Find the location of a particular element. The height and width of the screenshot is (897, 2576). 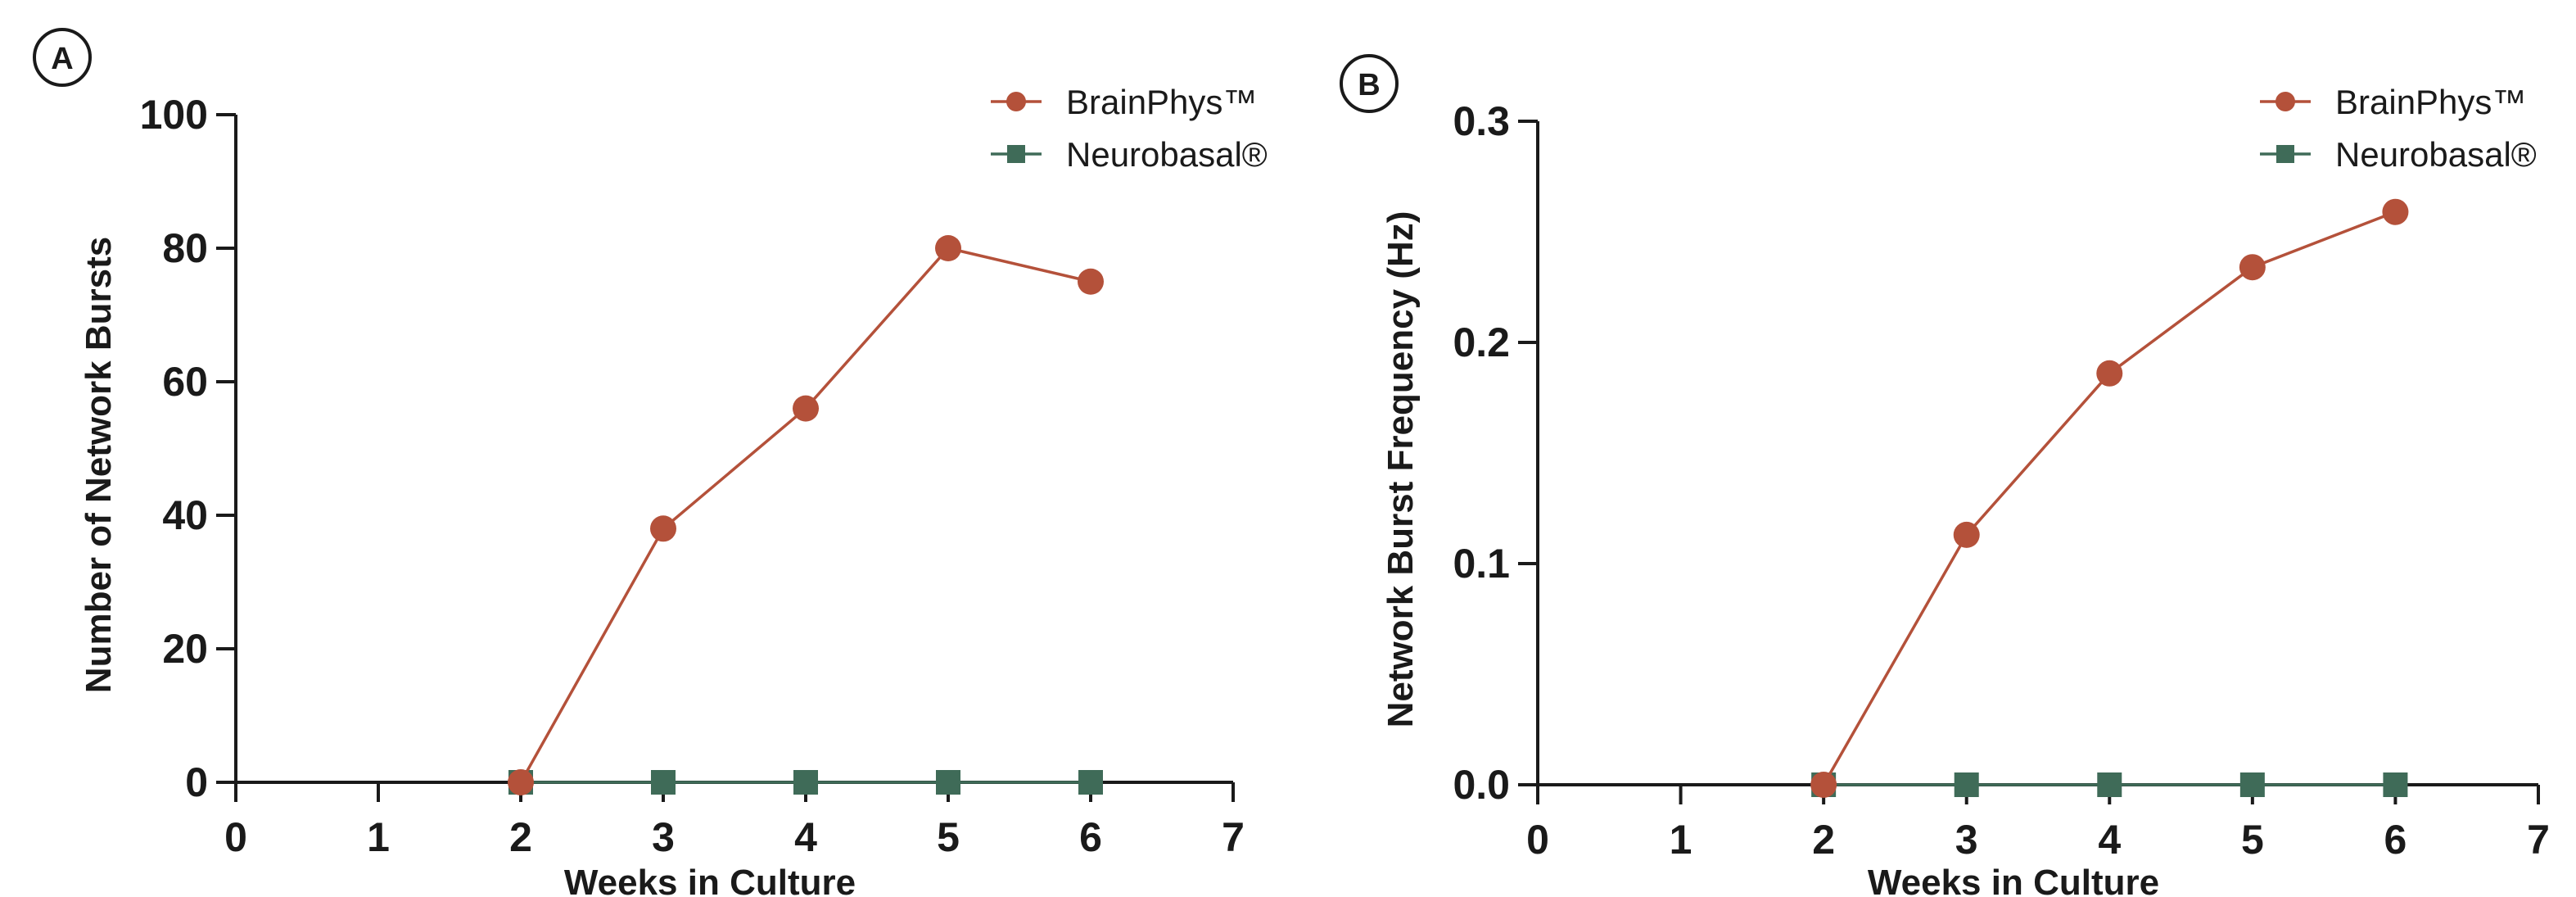

y-tick-label: 40 is located at coordinates (185, 515).